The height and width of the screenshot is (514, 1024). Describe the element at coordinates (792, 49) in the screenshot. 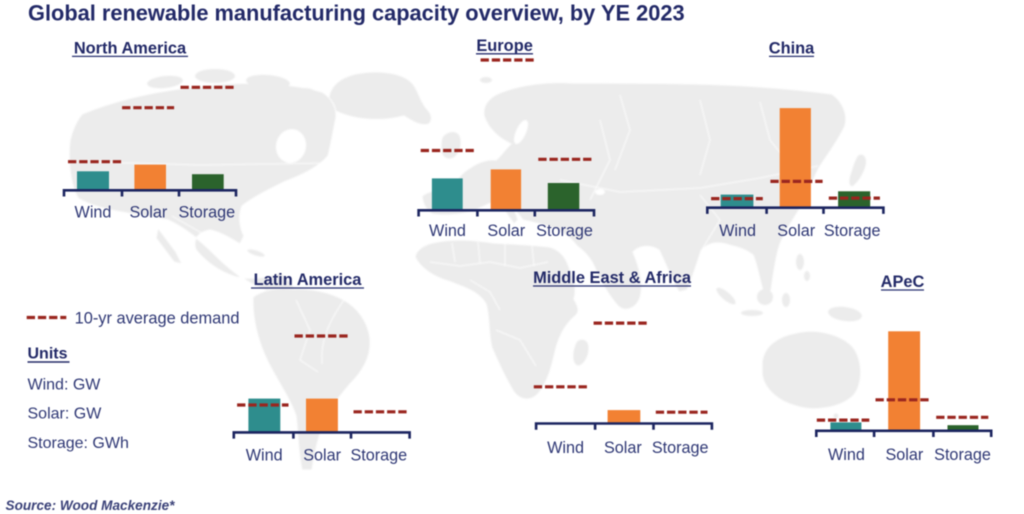

I see `svg-text: China` at that location.